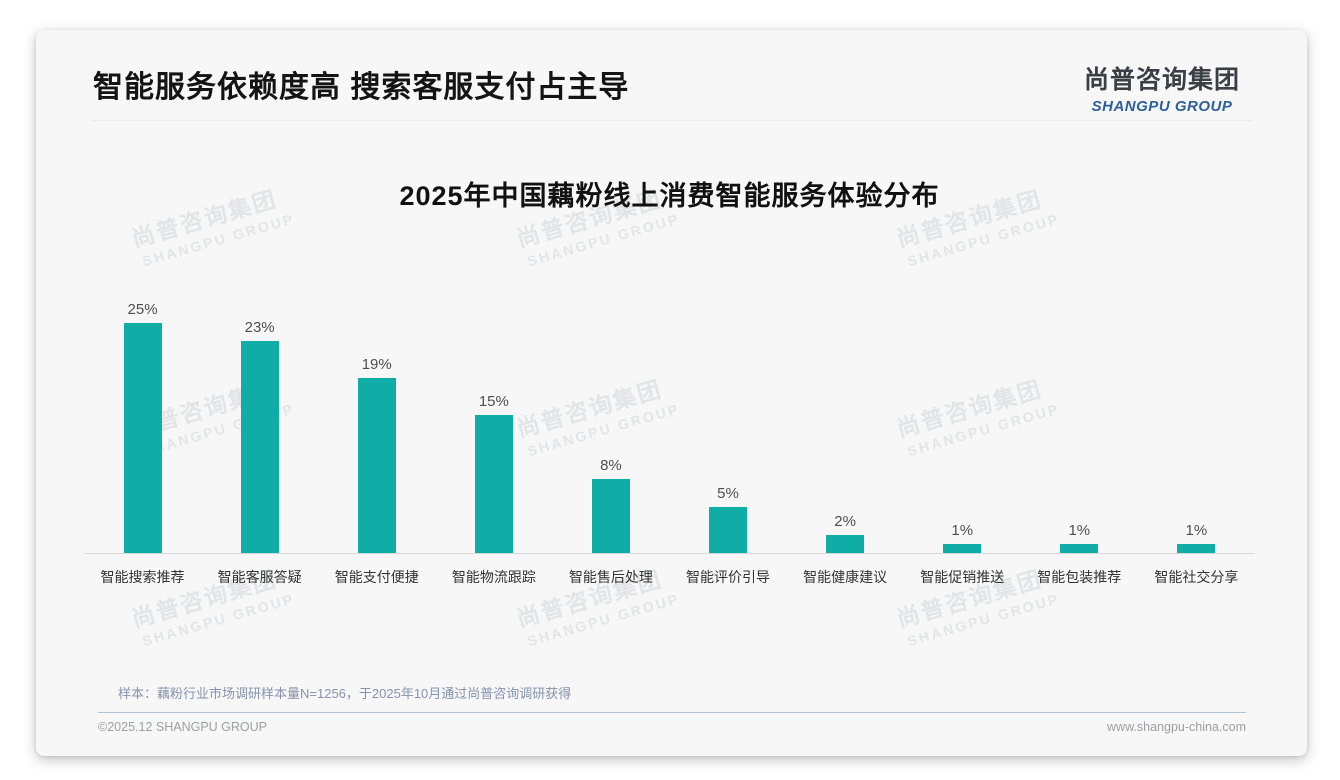  What do you see at coordinates (1162, 106) in the screenshot?
I see `logo-english-text: SHANGPU GROUP` at bounding box center [1162, 106].